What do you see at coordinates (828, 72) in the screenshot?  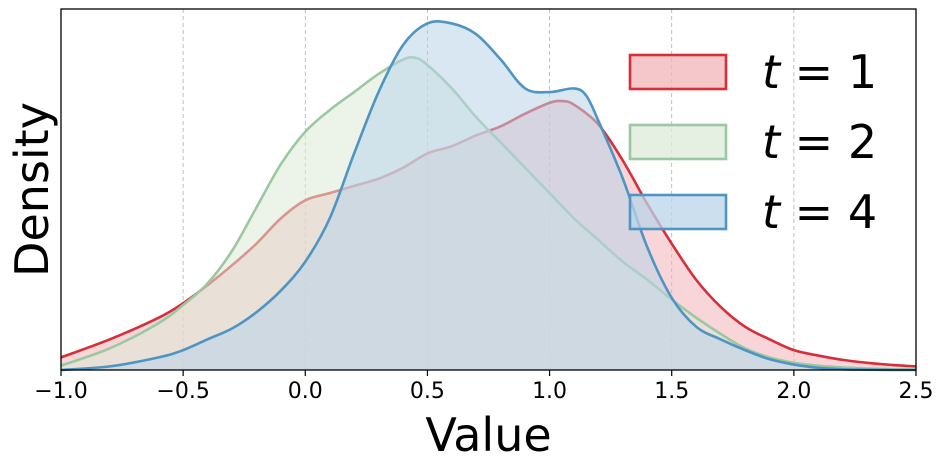 I see `legend-label-value: = 1` at bounding box center [828, 72].